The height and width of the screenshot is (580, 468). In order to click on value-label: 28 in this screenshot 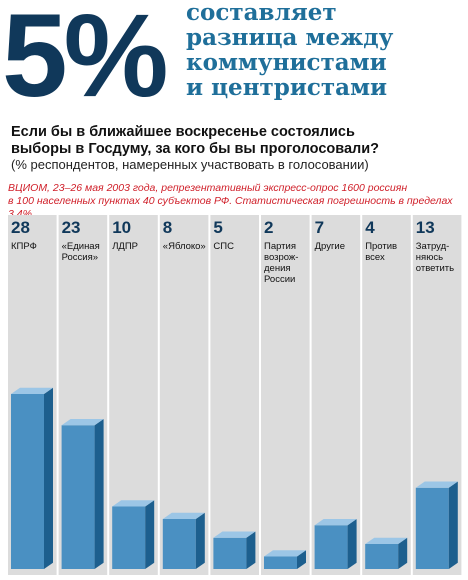, I will do `click(20, 227)`.